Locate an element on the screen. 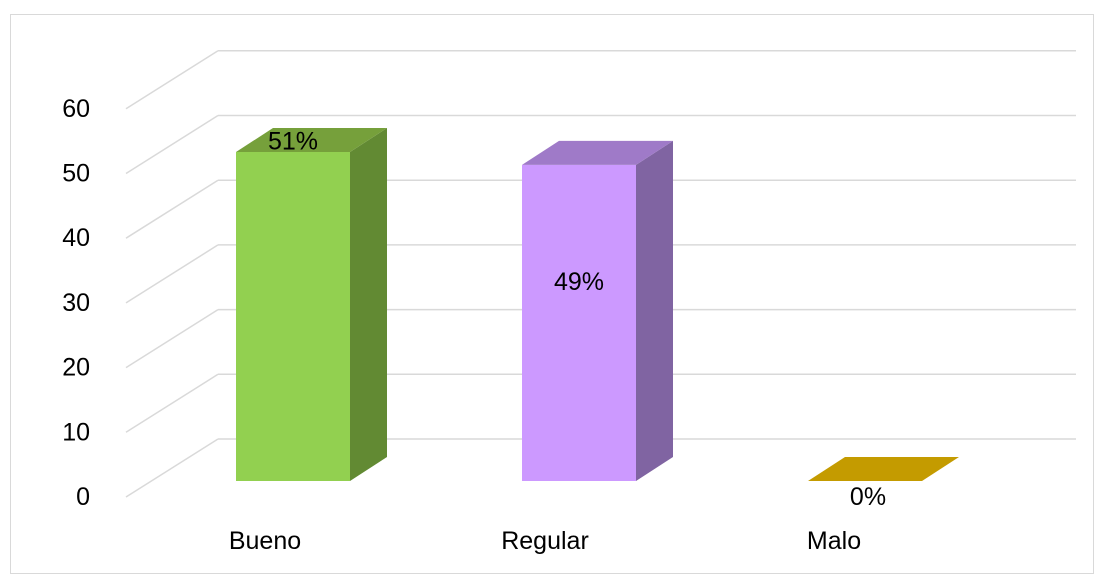 The image size is (1105, 574). y-tick-label: 60 is located at coordinates (76, 109).